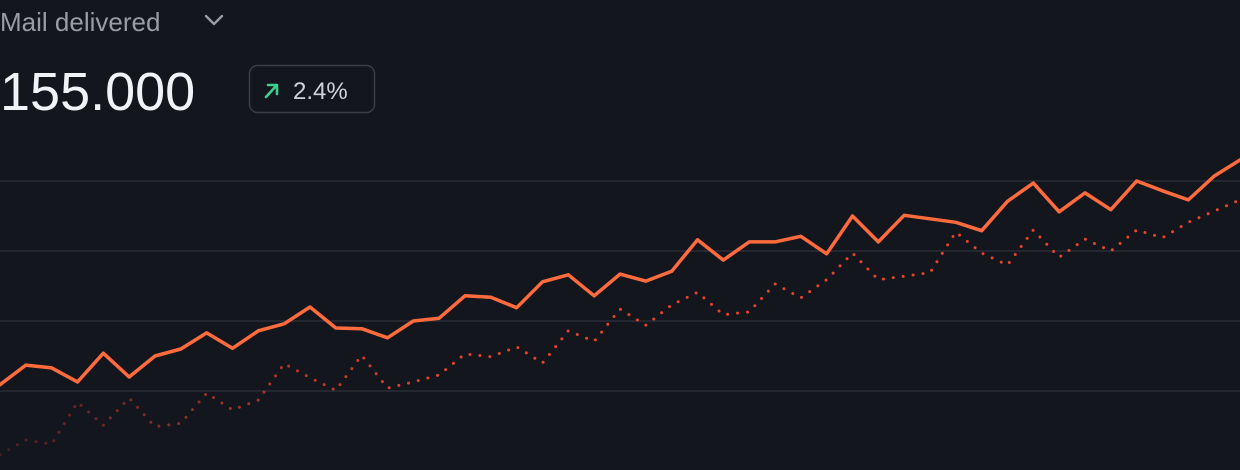  I want to click on change-value: 2.4%, so click(320, 91).